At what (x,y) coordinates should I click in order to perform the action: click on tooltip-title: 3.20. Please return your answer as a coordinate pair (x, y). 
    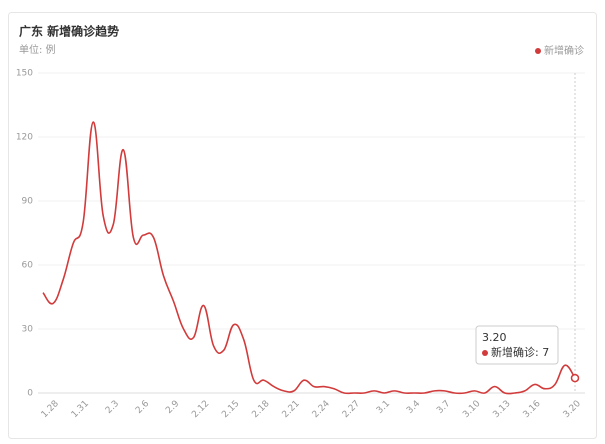
    Looking at the image, I should click on (494, 337).